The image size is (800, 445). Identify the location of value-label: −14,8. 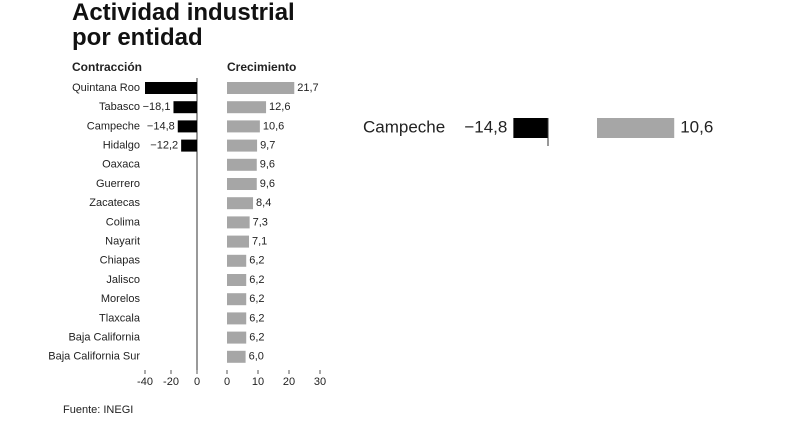
(161, 126).